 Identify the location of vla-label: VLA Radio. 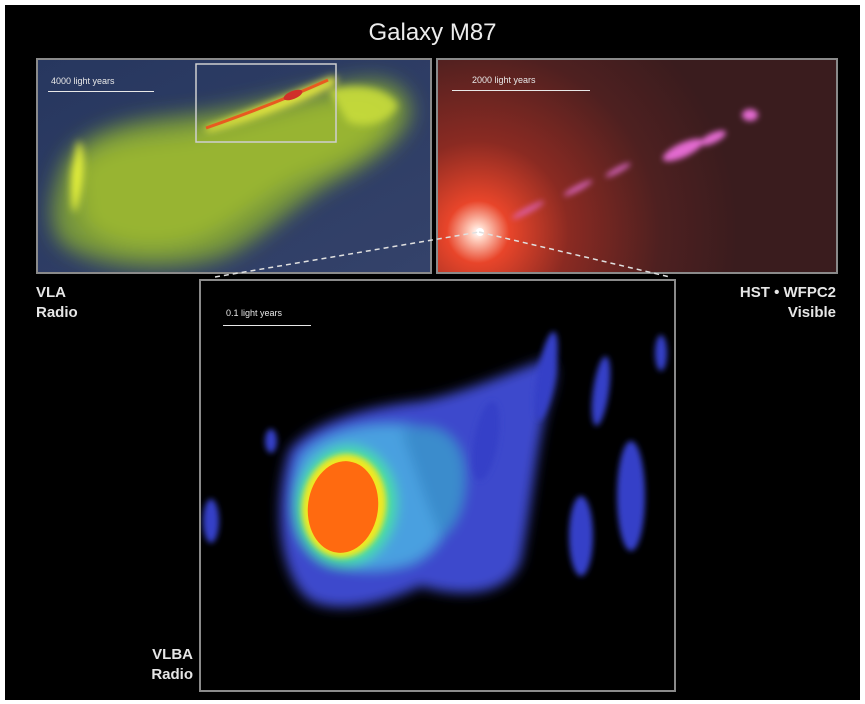
(57, 303).